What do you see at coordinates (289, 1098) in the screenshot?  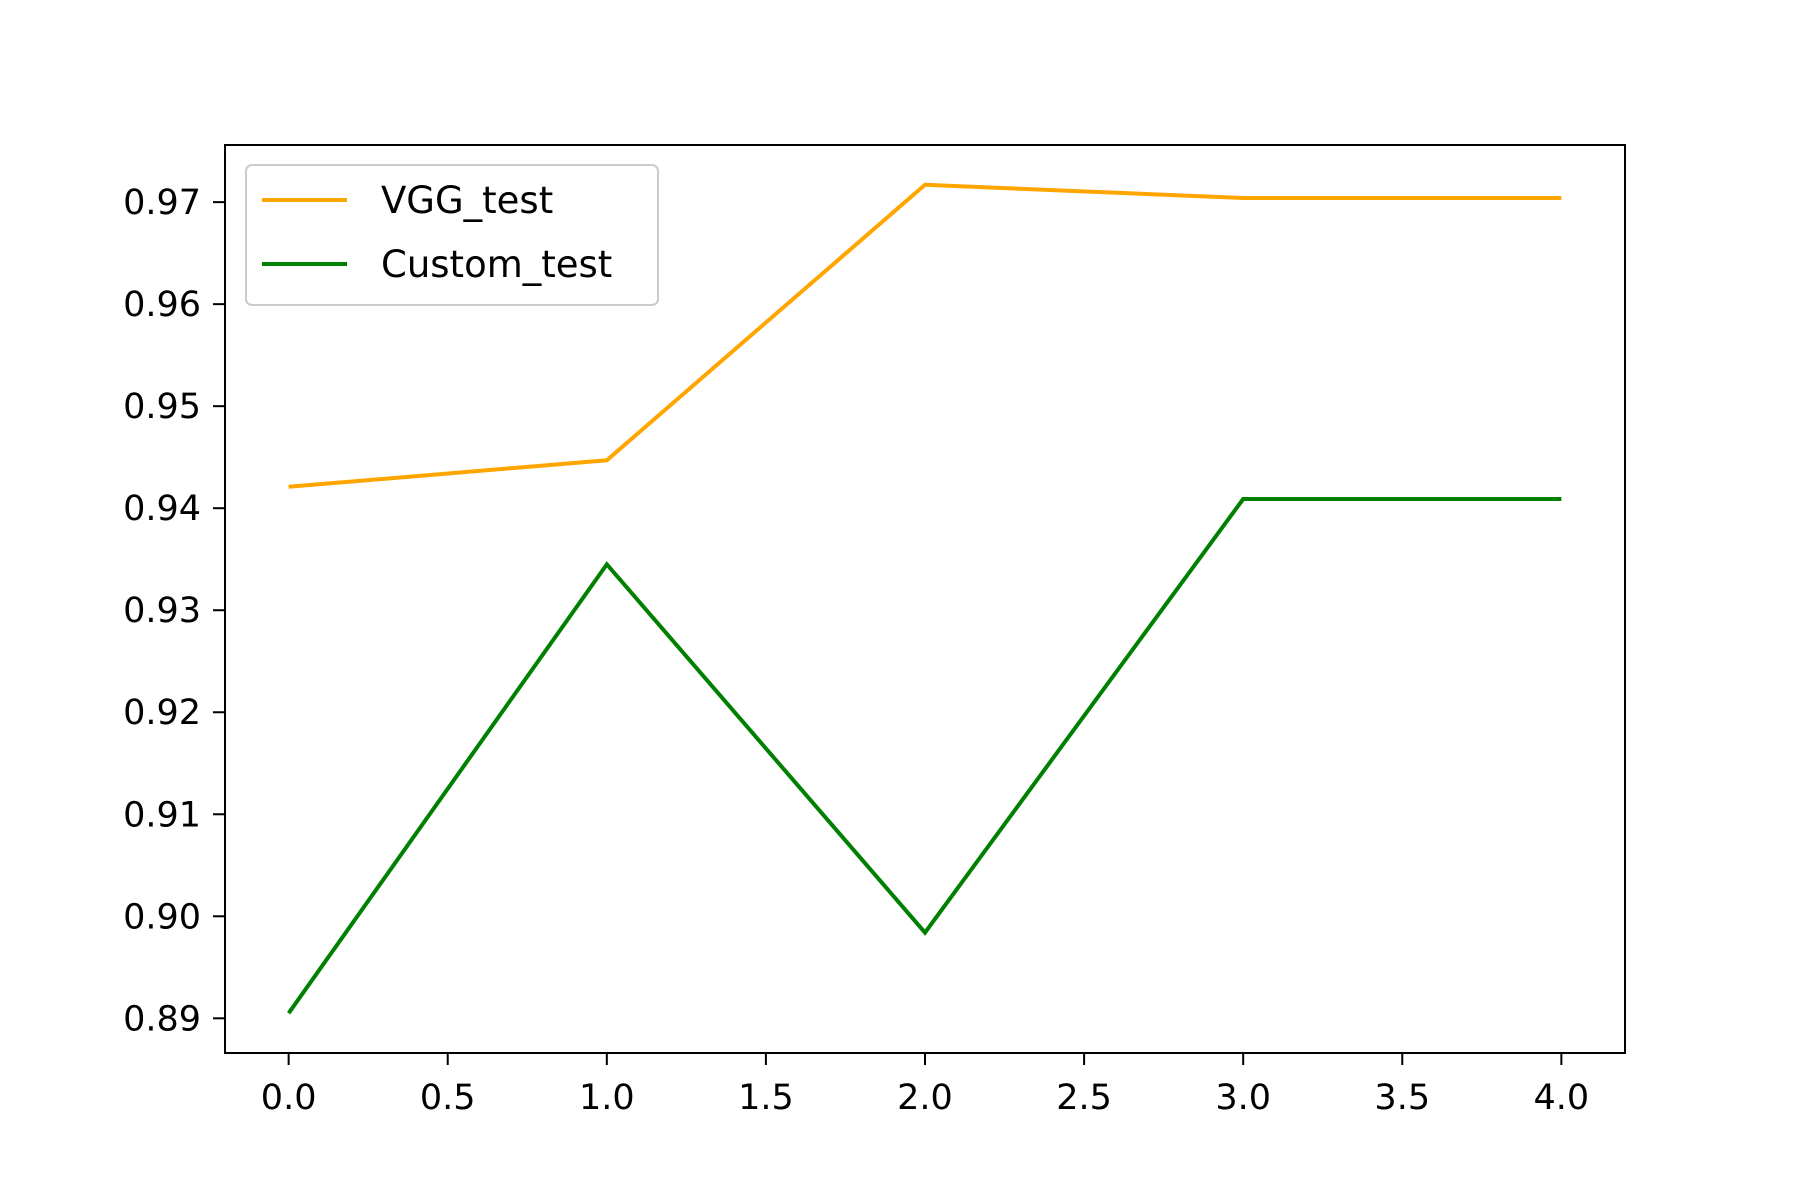 I see `x-tick-label: 0.0` at bounding box center [289, 1098].